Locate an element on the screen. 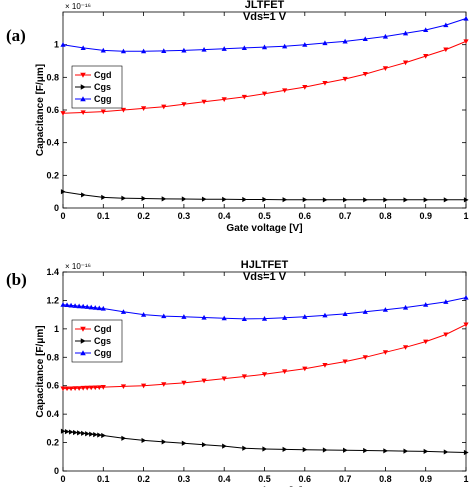 The height and width of the screenshot is (487, 474). x-tick-label: 0.7 is located at coordinates (345, 479).